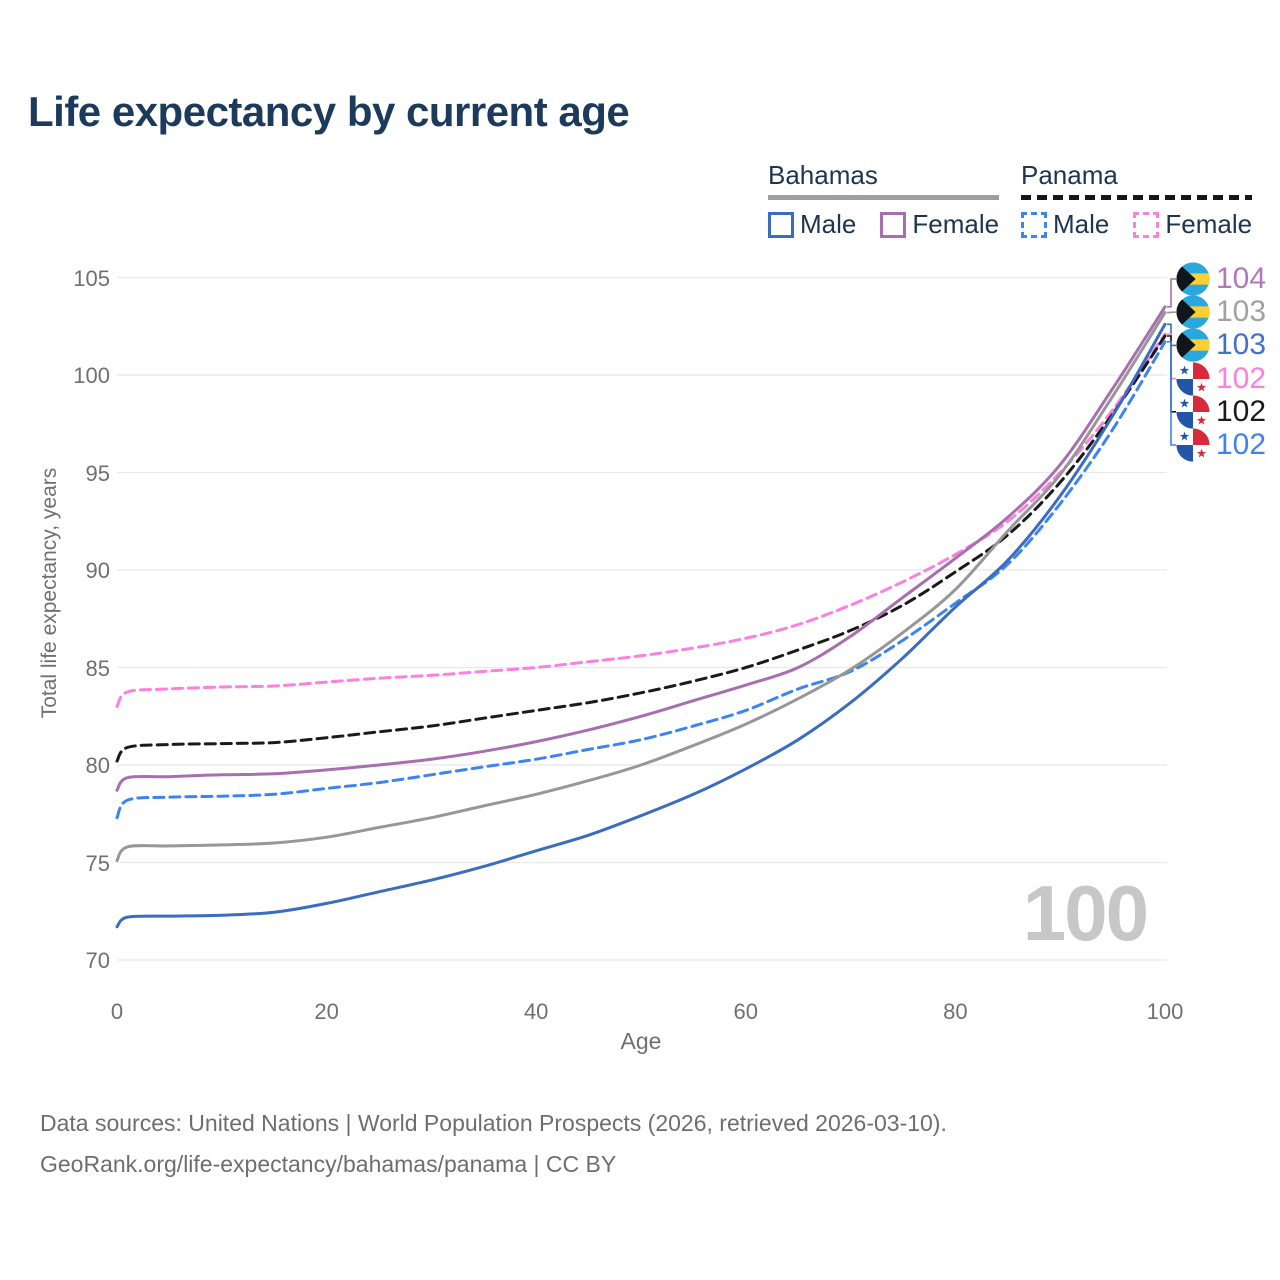 The height and width of the screenshot is (1280, 1280). I want to click on y-tick-105: 105, so click(91, 278).